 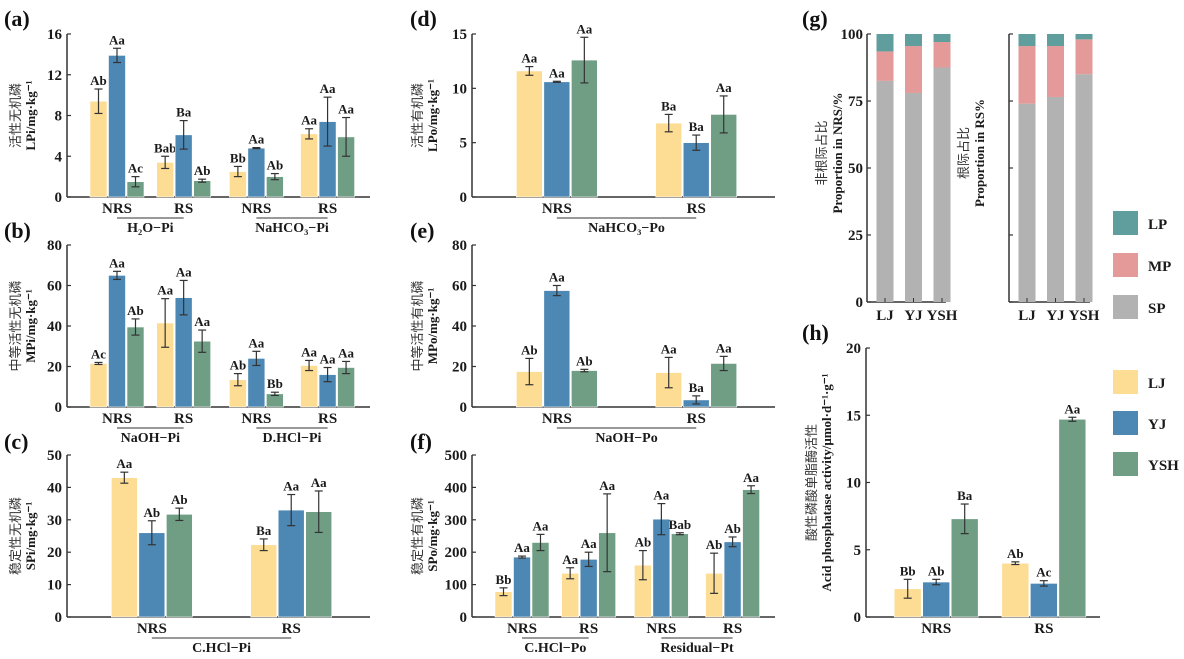 What do you see at coordinates (456, 521) in the screenshot?
I see `y-tick-label: 300` at bounding box center [456, 521].